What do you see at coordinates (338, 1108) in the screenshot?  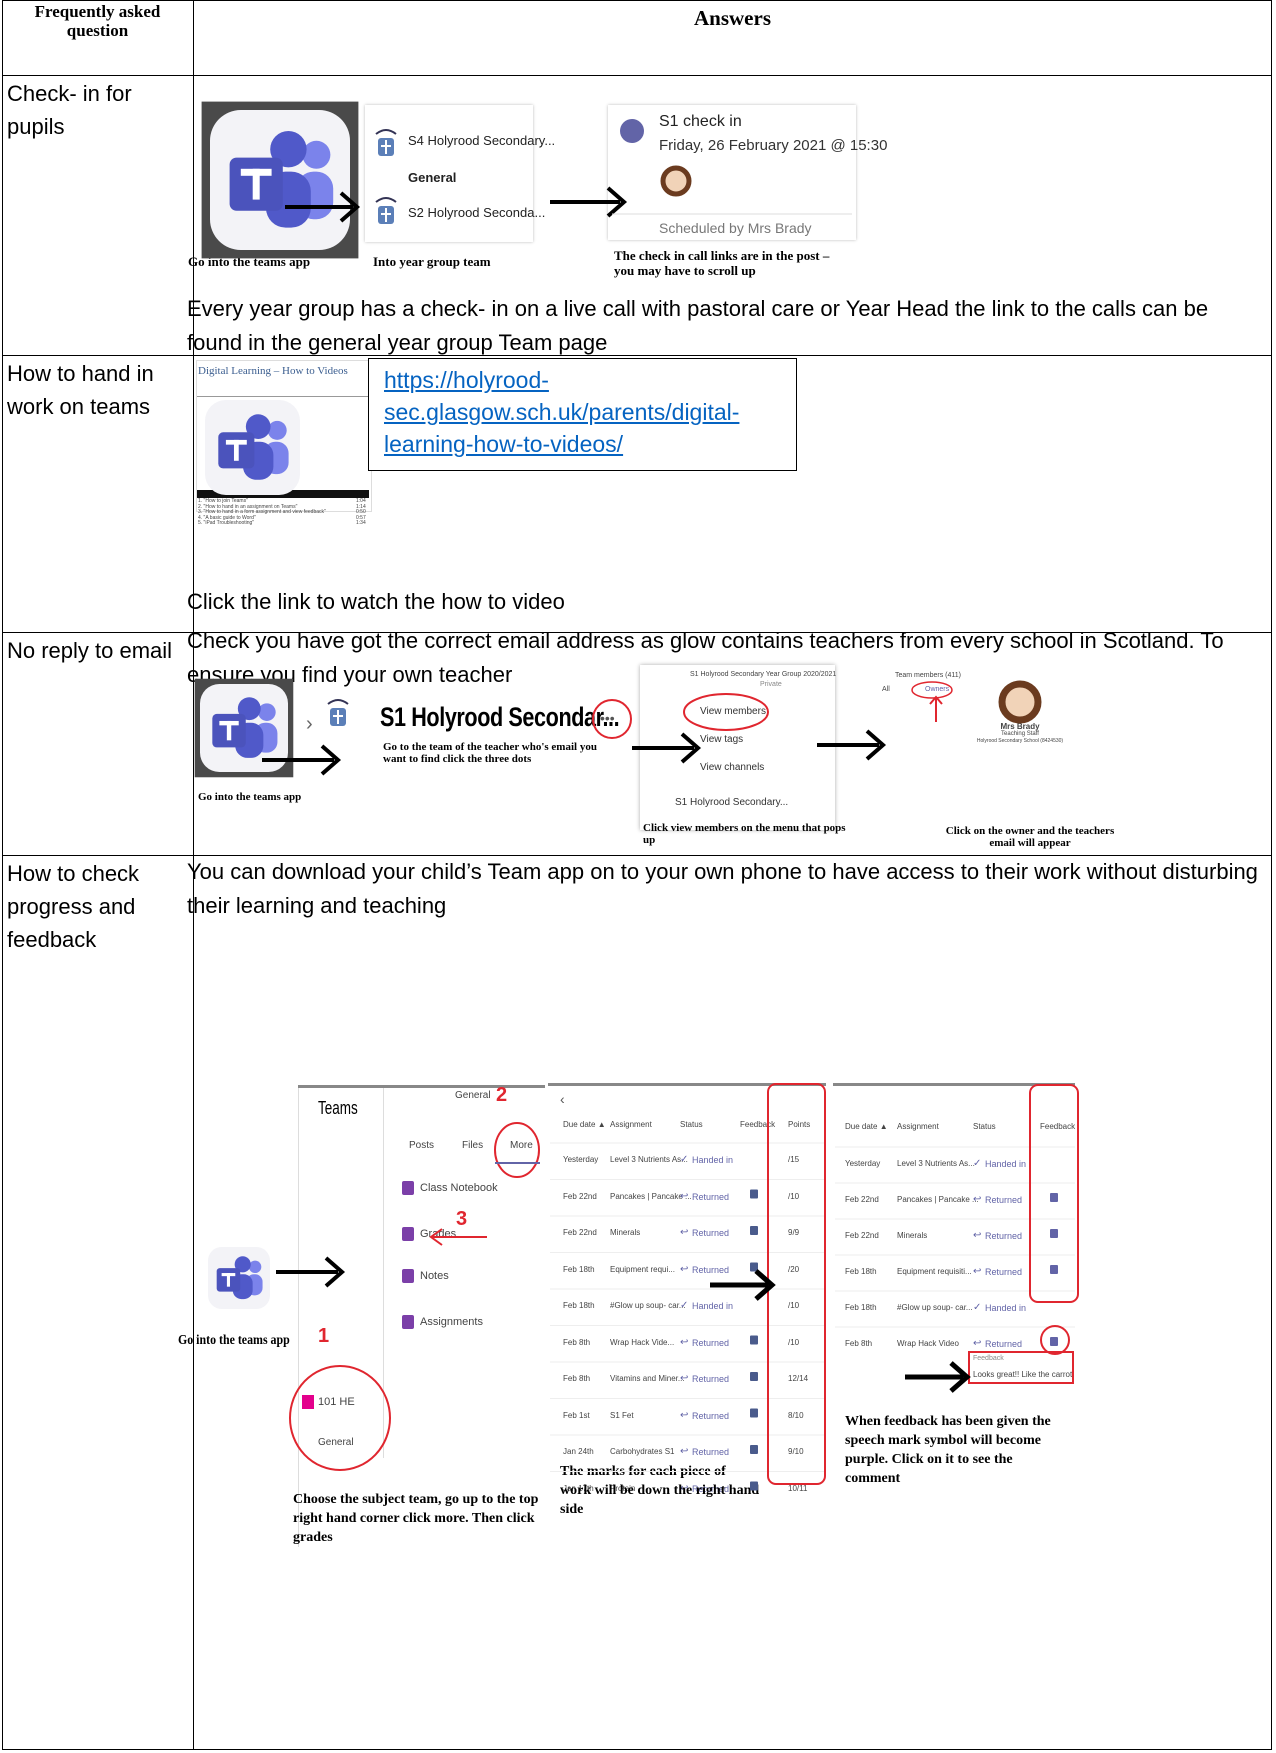 I see `text: Teams` at bounding box center [338, 1108].